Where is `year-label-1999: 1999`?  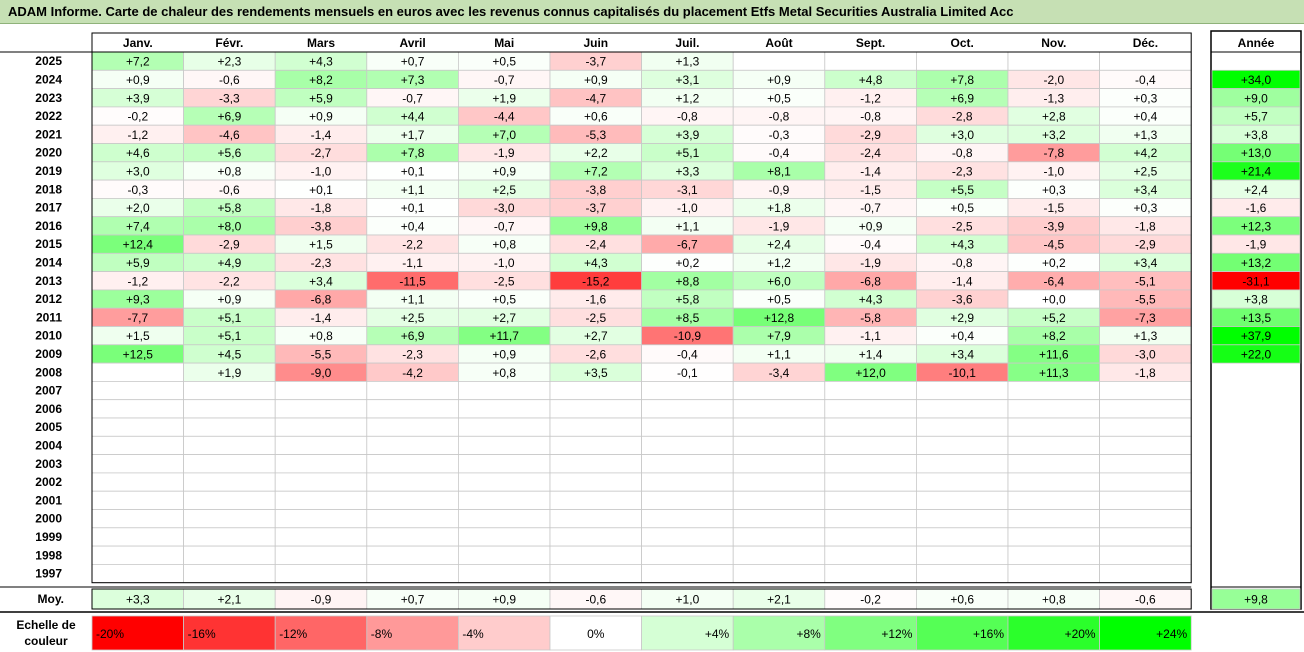
year-label-1999: 1999 is located at coordinates (48, 537).